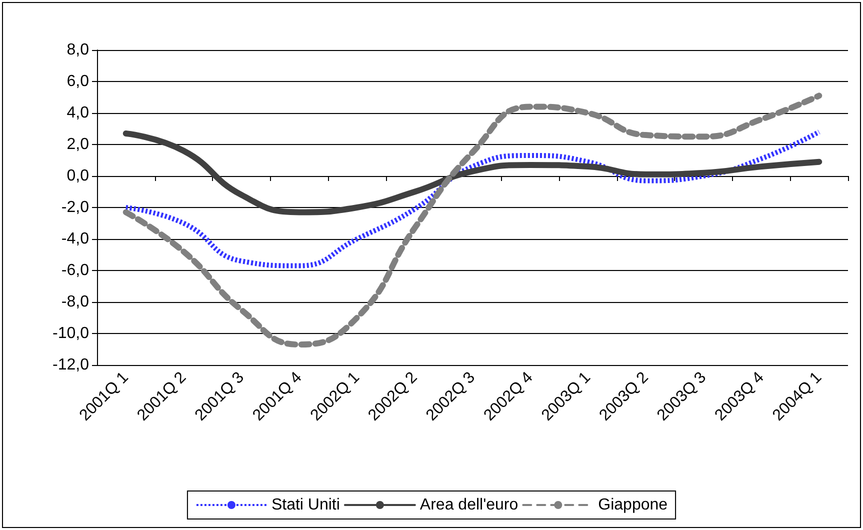 The image size is (863, 530). Describe the element at coordinates (75, 207) in the screenshot. I see `y-tick-label: -2,0` at that location.